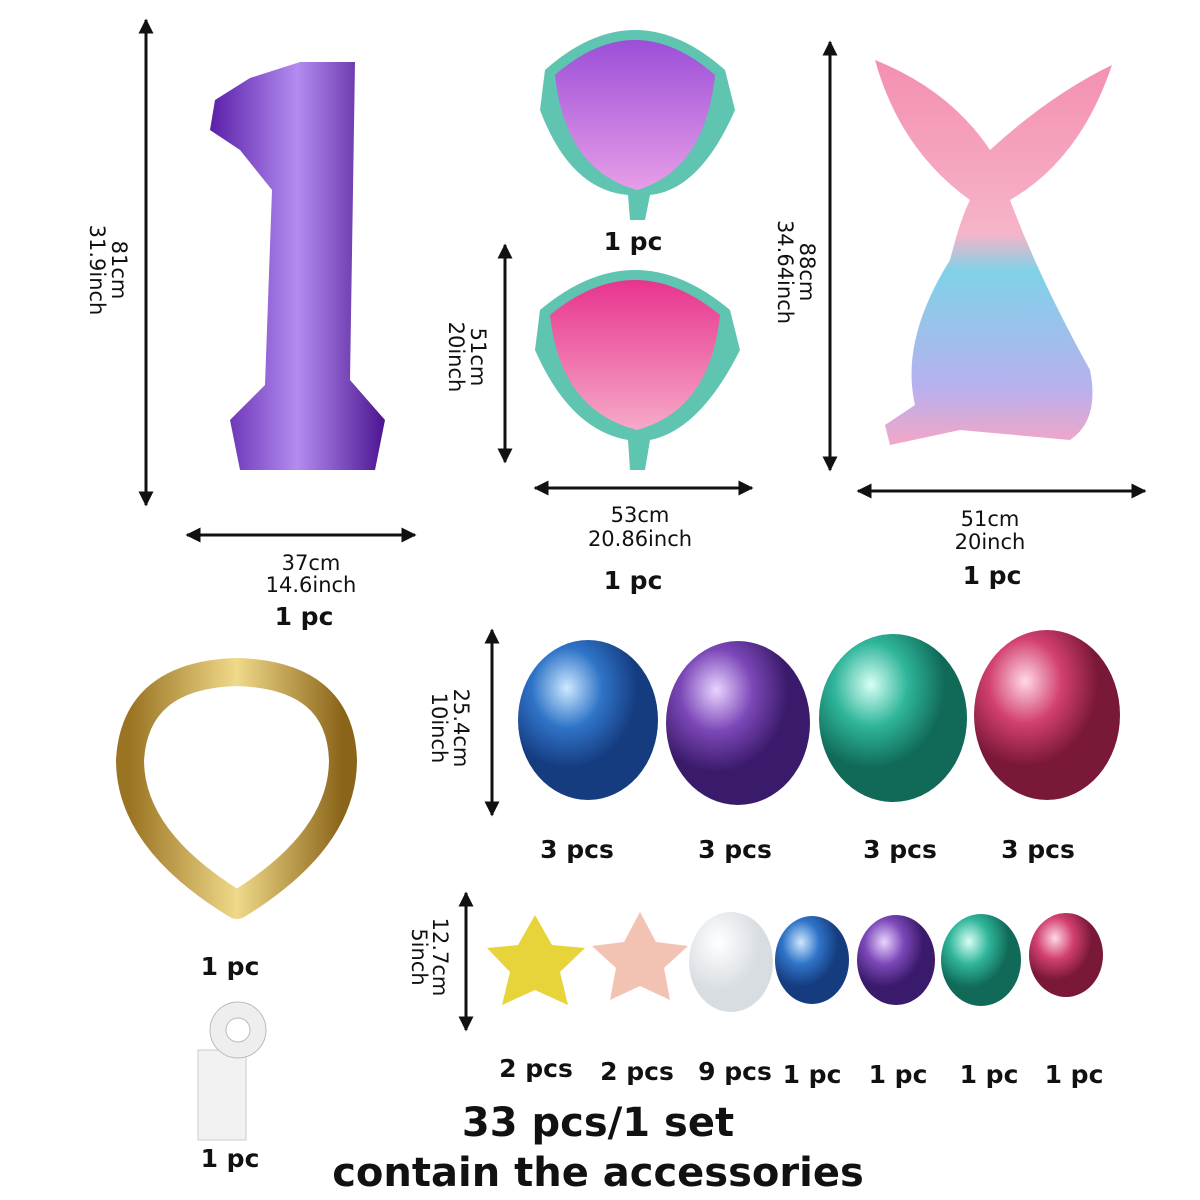  What do you see at coordinates (419, 956) in the screenshot?
I see `dimension-label: 5inch` at bounding box center [419, 956].